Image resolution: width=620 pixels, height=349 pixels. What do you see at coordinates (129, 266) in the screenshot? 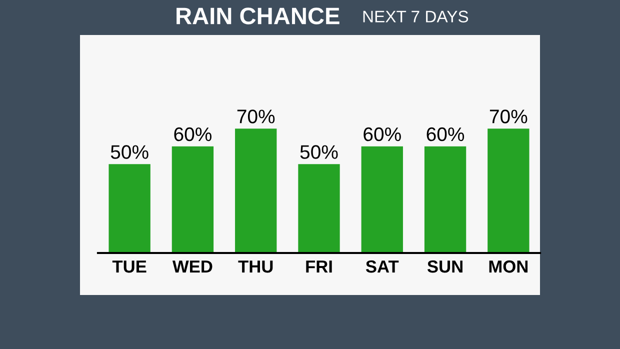
I see `x-tick-label: TUE` at bounding box center [129, 266].